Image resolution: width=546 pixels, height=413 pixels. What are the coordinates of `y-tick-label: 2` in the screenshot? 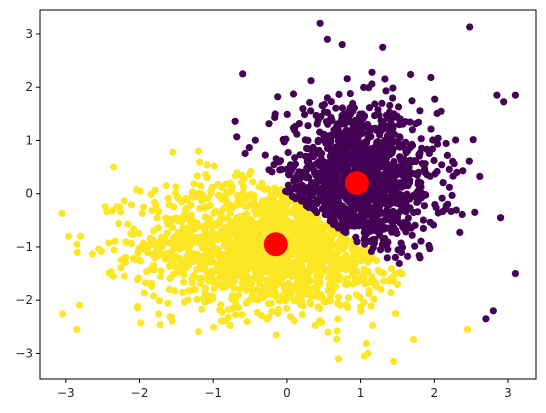 It's located at (29, 87).